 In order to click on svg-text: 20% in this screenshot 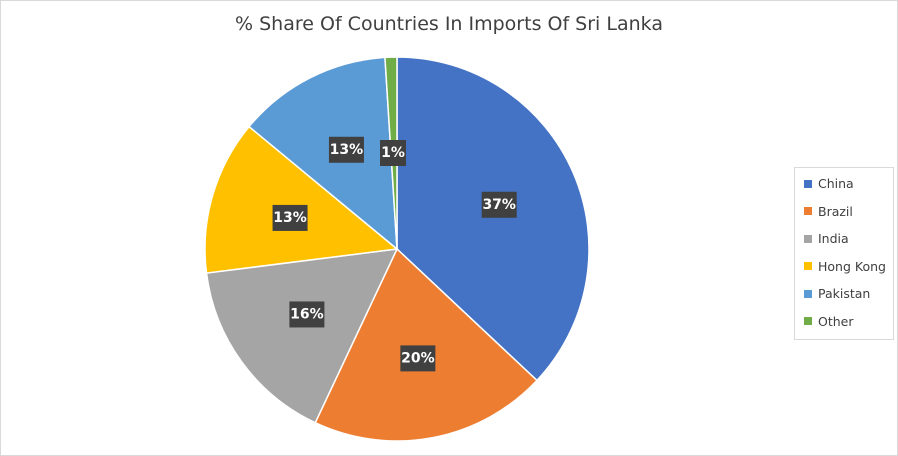, I will do `click(418, 358)`.